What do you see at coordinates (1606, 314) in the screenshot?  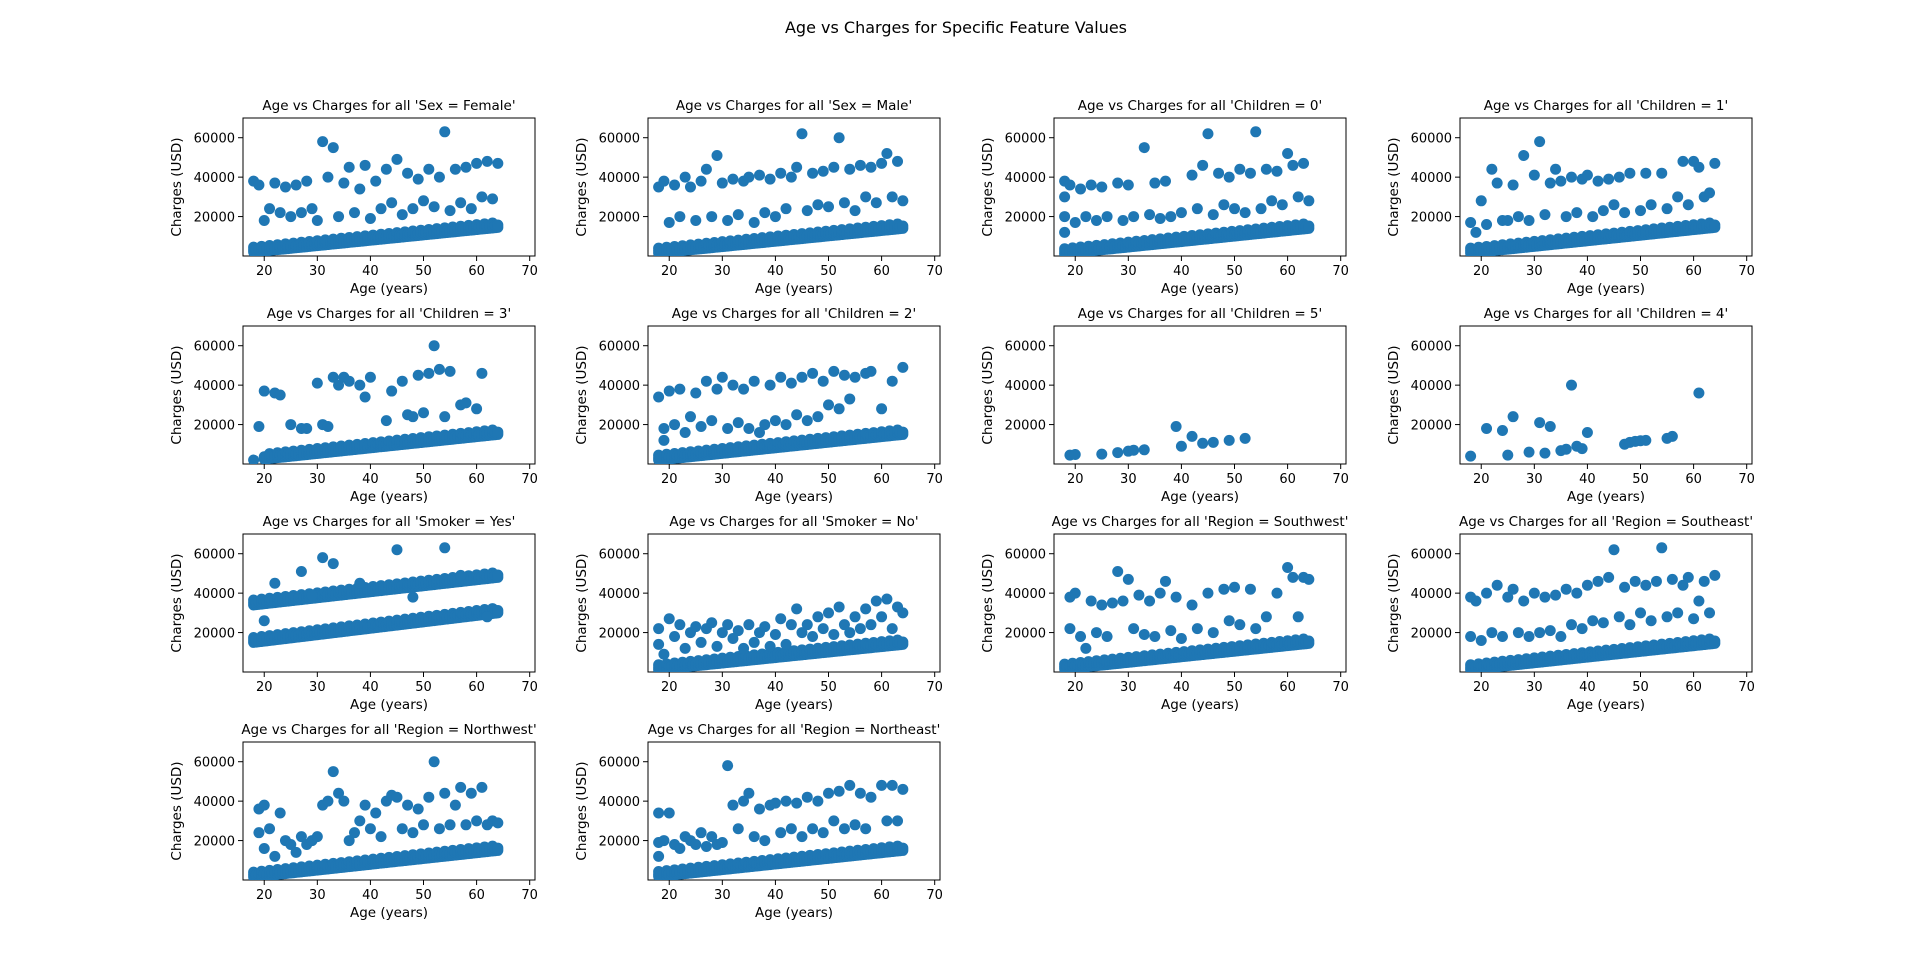 I see `subplot-title: Age vs Charges for all 'Children = 4'` at bounding box center [1606, 314].